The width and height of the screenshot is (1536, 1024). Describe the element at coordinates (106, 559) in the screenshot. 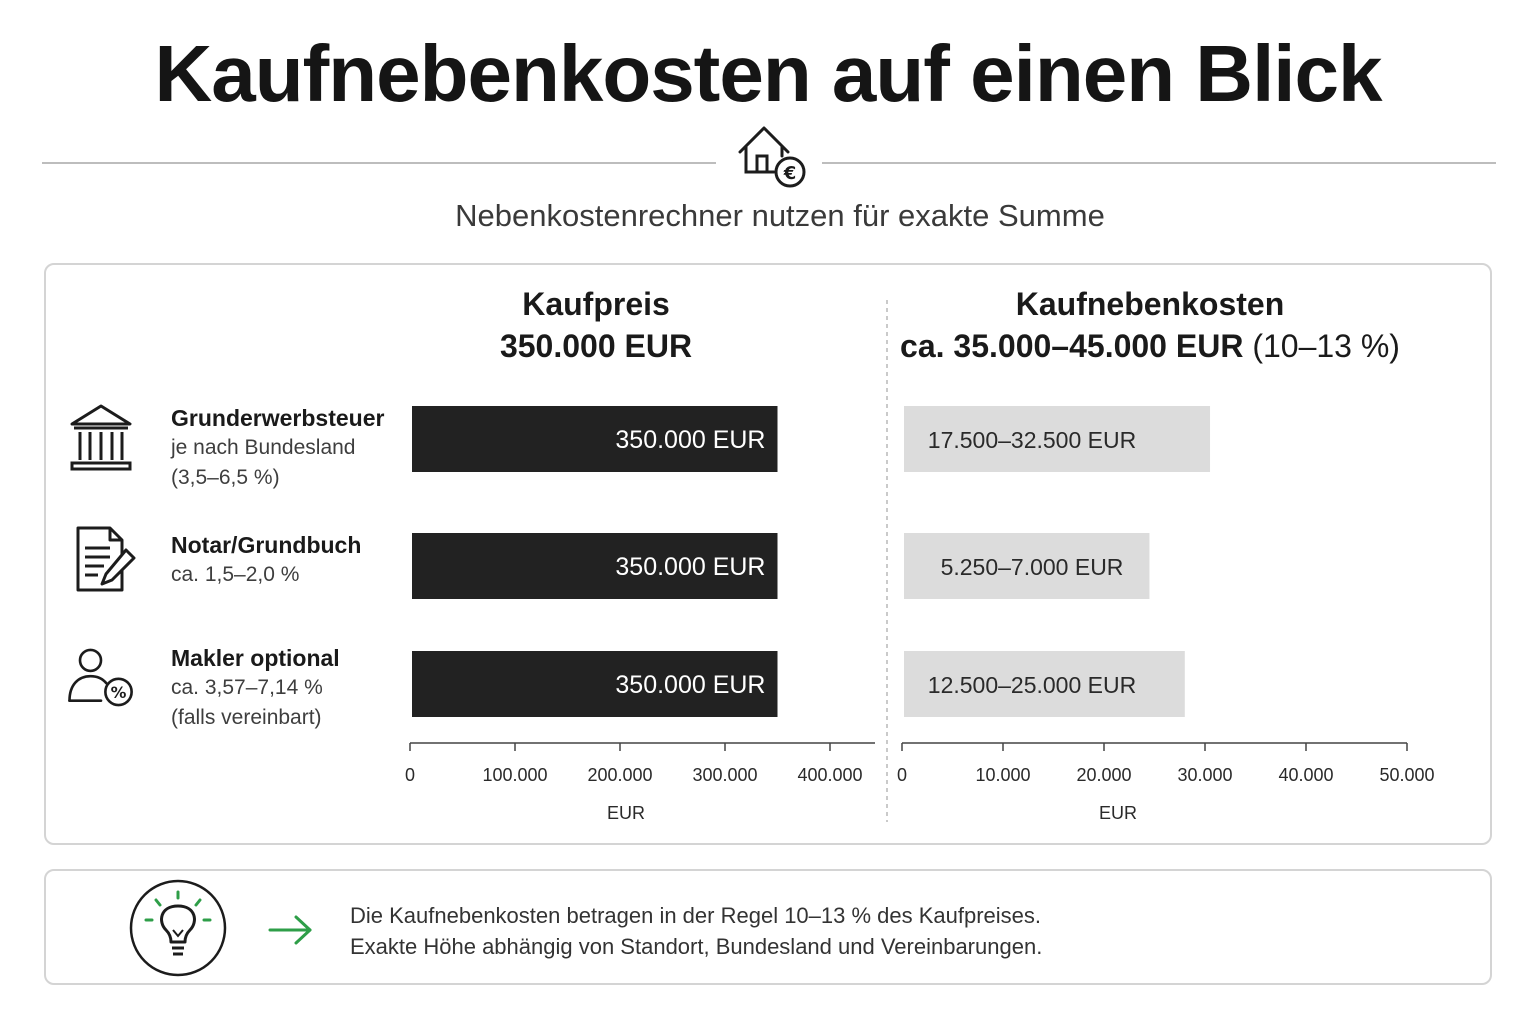

I see `document-pen-icon` at that location.